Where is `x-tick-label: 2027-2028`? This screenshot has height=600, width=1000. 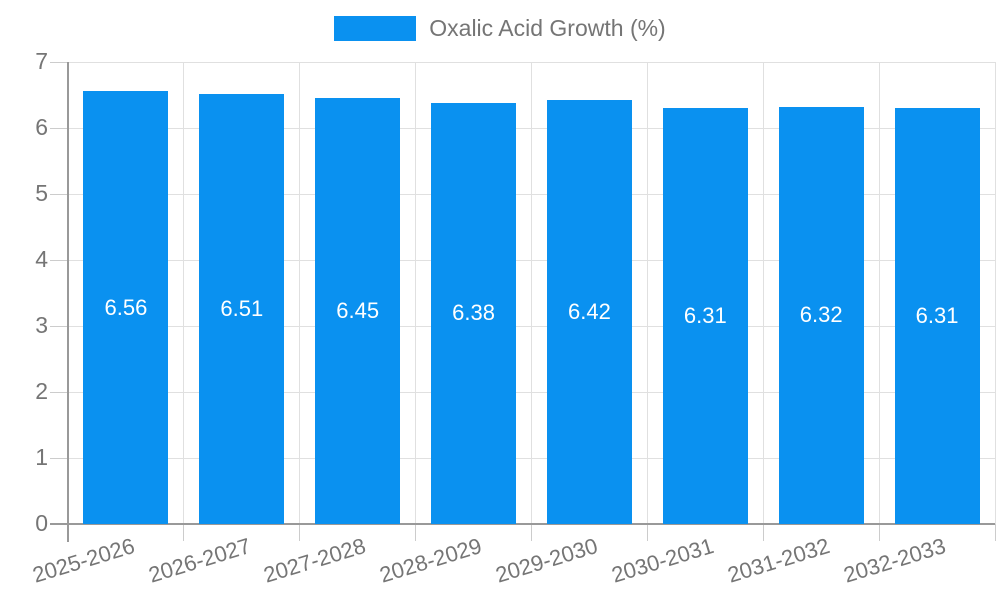 x-tick-label: 2027-2028 is located at coordinates (315, 560).